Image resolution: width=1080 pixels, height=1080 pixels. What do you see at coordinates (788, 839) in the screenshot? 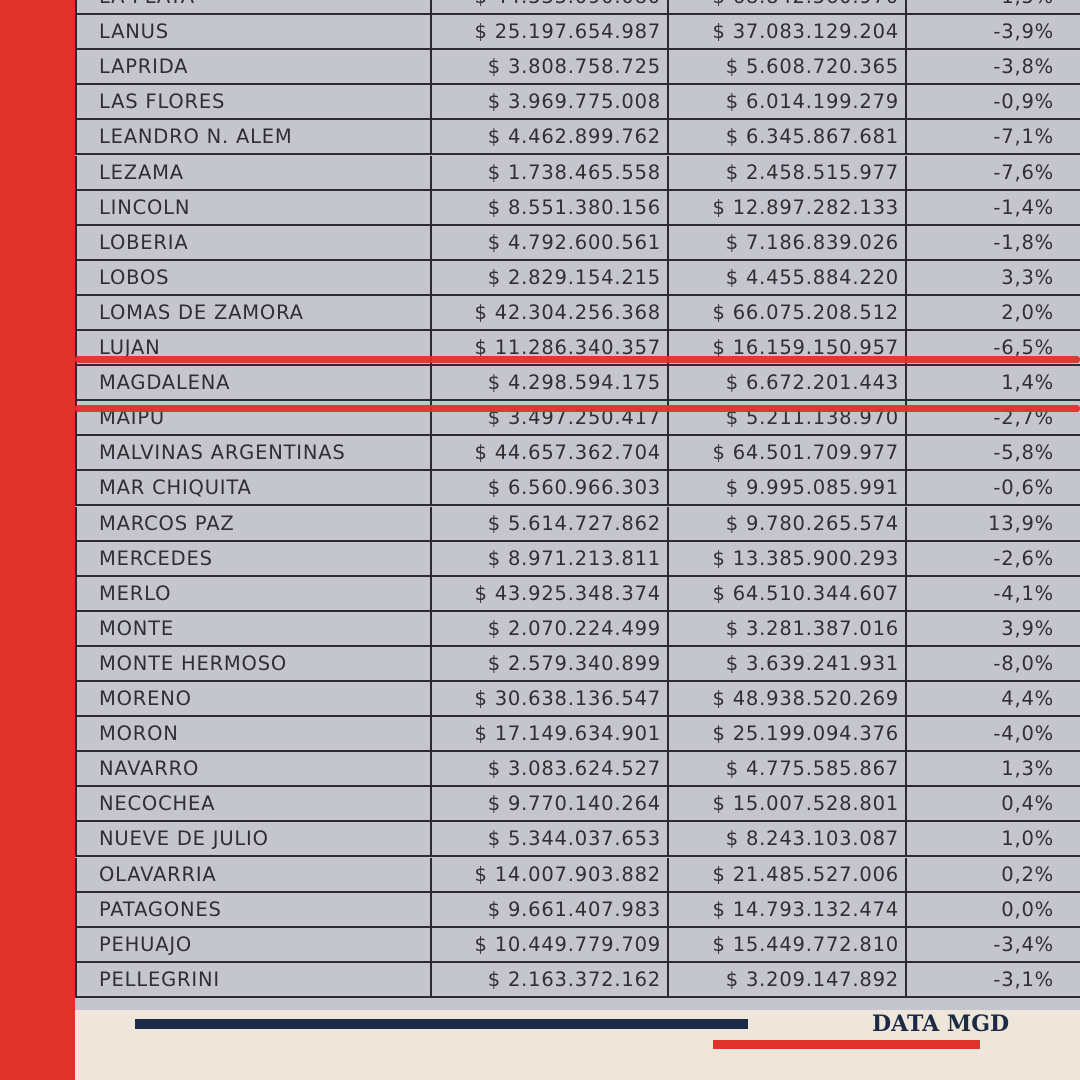
I see `table-cell: $ 8.243.103.087` at bounding box center [788, 839].